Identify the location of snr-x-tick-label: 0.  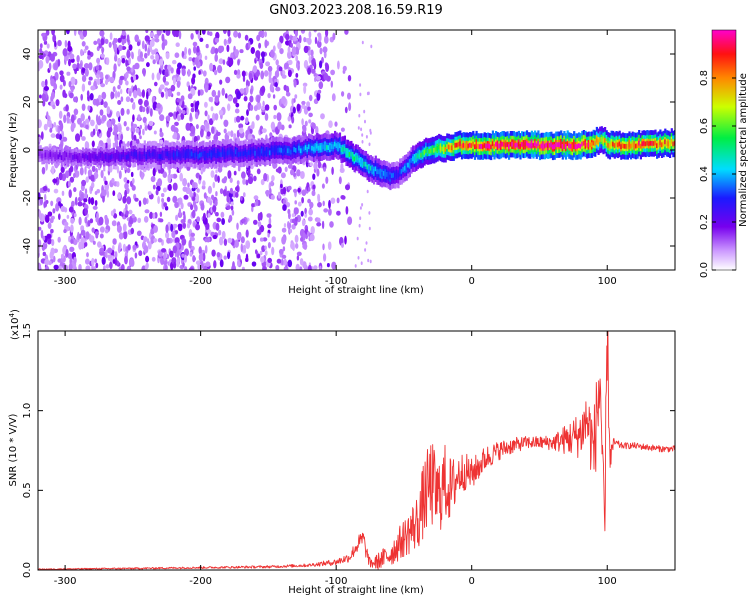
(472, 581).